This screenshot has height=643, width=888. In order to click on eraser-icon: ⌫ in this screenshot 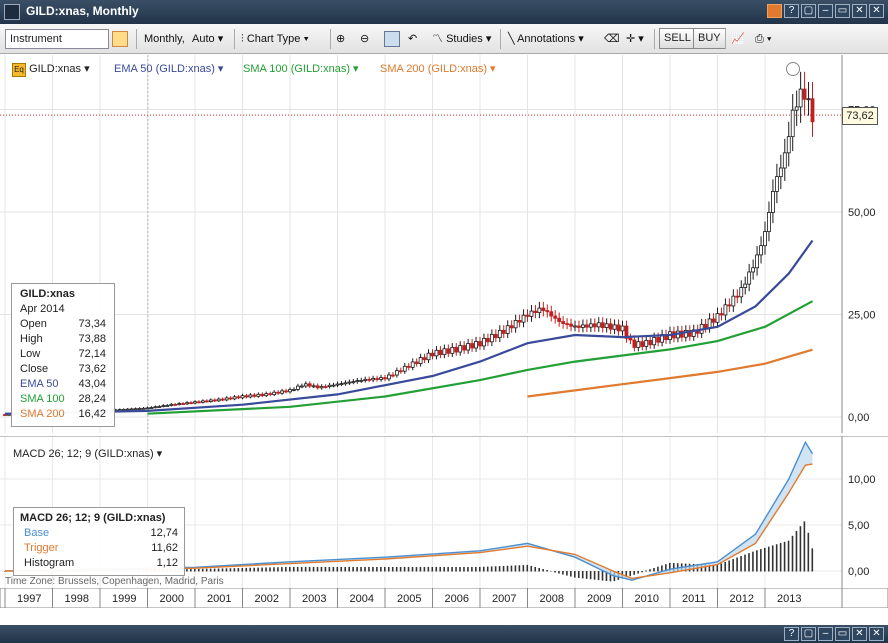, I will do `click(612, 39)`.